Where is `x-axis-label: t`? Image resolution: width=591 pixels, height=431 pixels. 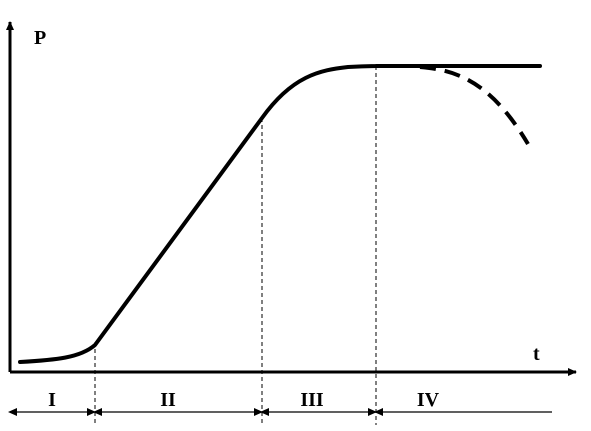
x-axis-label: t is located at coordinates (536, 354).